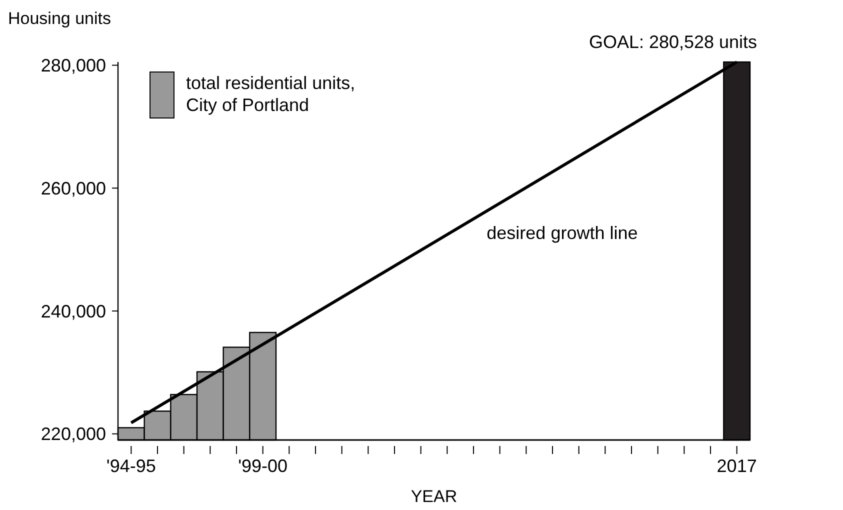 This screenshot has height=510, width=843. I want to click on y-tick-label: 220,000, so click(73, 434).